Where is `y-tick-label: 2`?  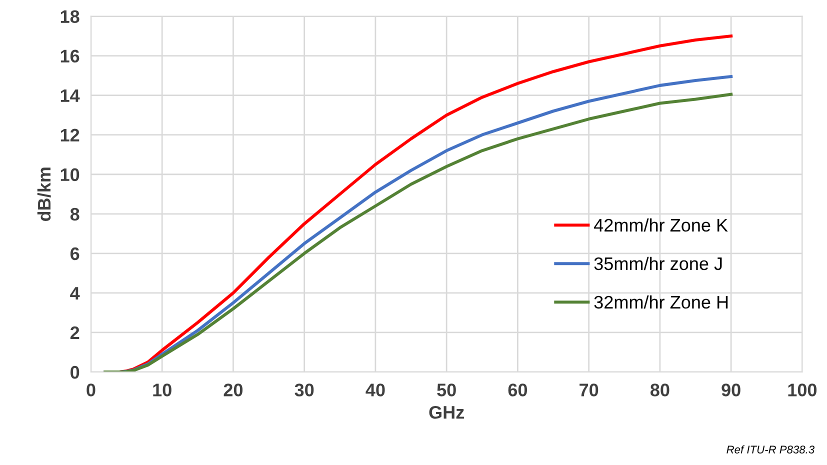 y-tick-label: 2 is located at coordinates (75, 333).